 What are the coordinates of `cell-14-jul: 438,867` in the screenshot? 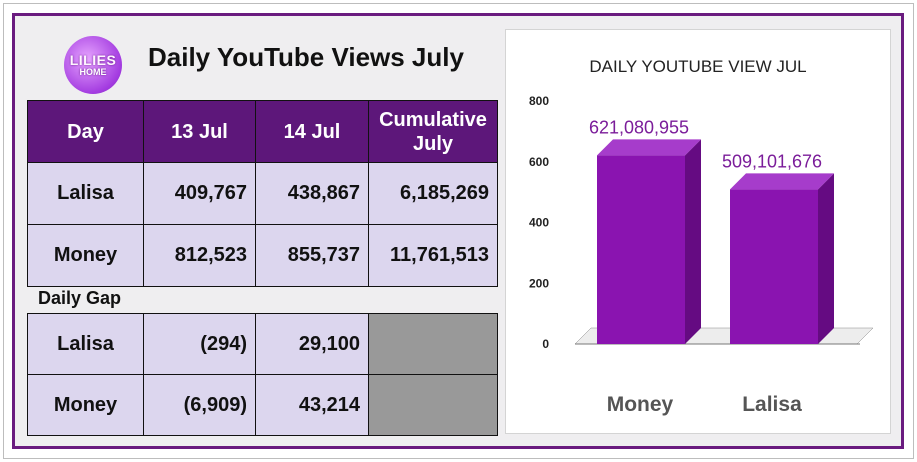 It's located at (312, 193).